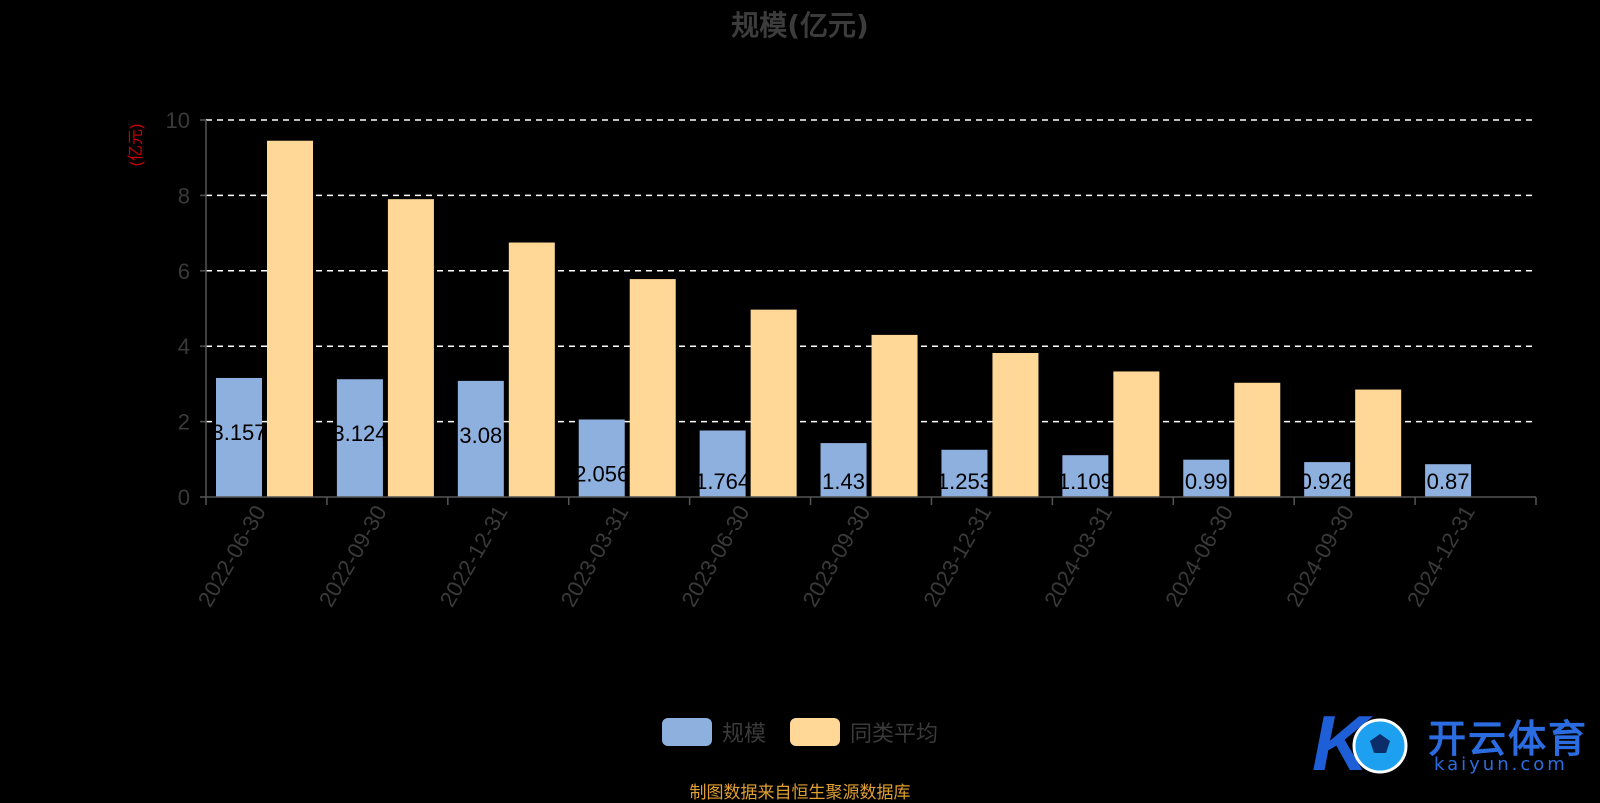 Image resolution: width=1600 pixels, height=803 pixels. Describe the element at coordinates (686, 732) in the screenshot. I see `legend-swatch-scale` at that location.